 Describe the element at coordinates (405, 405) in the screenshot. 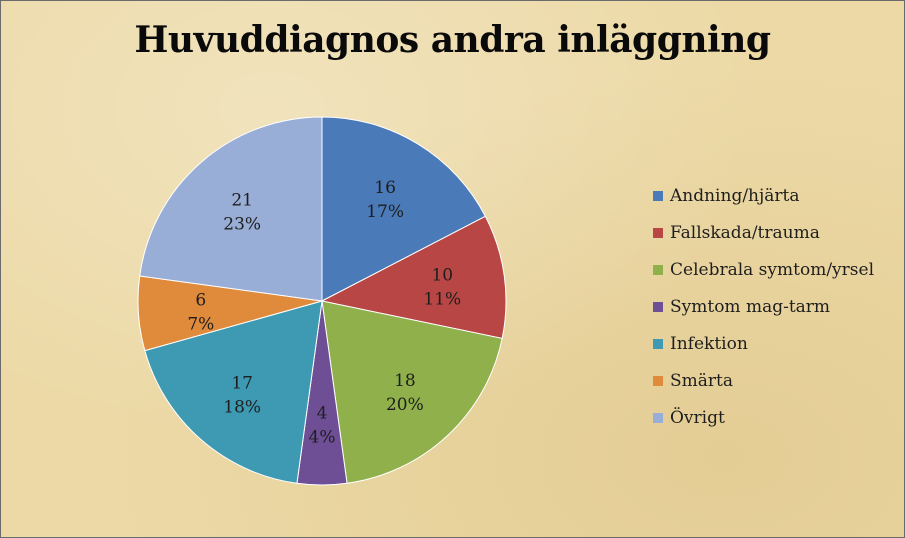

I see `slice-percent-label: 20%` at that location.